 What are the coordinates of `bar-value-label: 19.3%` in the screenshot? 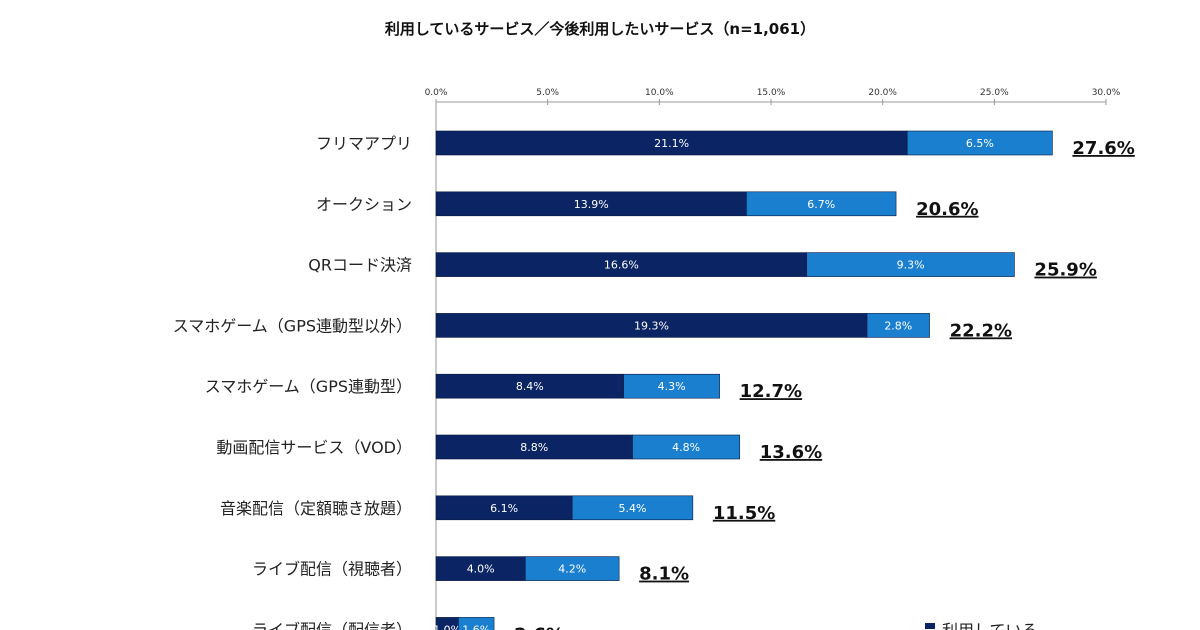 It's located at (651, 325).